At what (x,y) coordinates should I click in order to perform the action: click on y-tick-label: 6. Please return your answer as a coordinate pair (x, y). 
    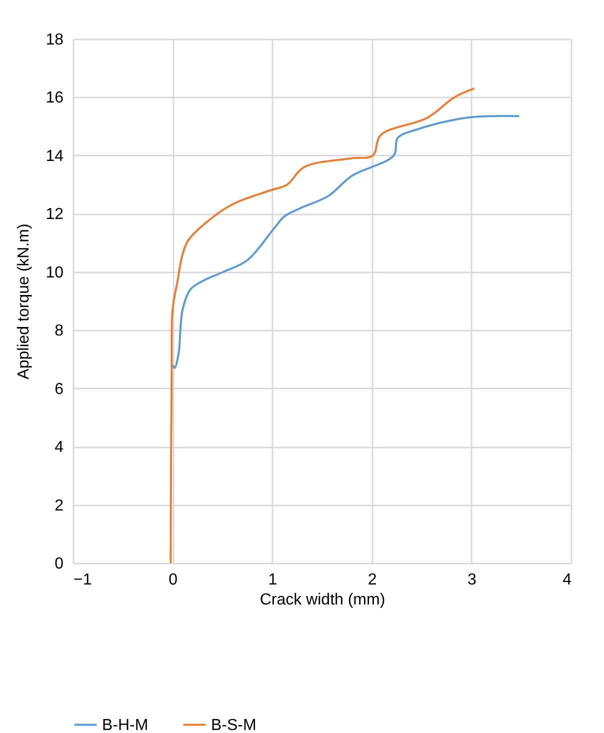
    Looking at the image, I should click on (59, 389).